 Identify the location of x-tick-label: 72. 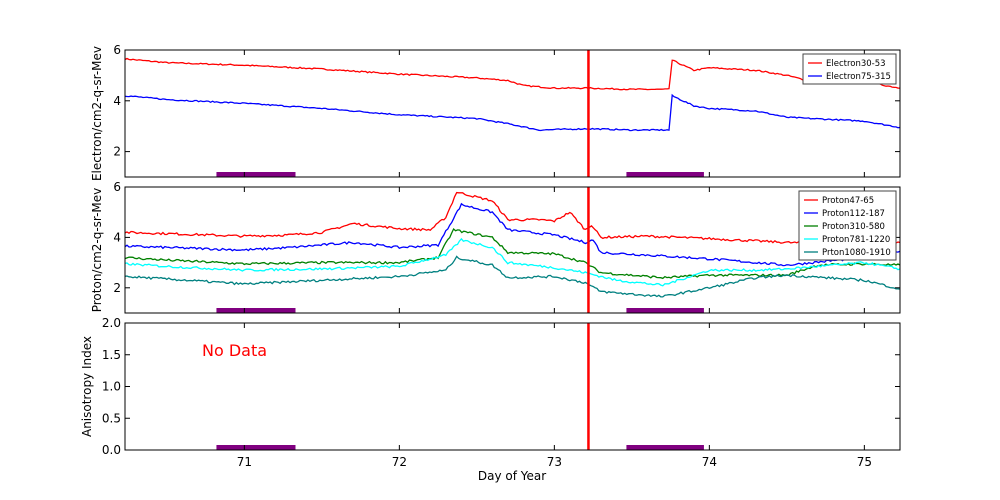
(399, 462).